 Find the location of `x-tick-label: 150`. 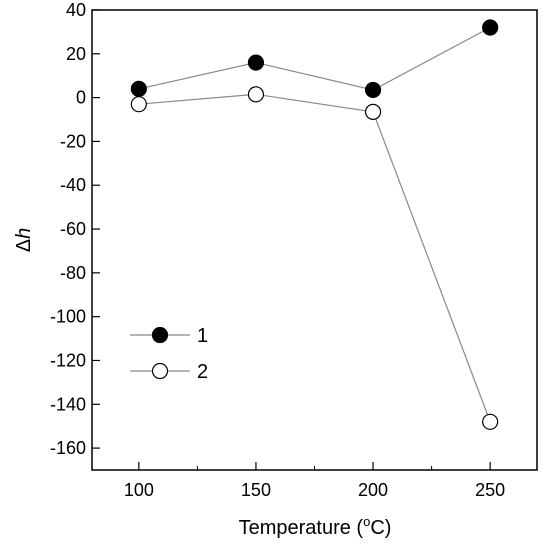

x-tick-label: 150 is located at coordinates (256, 490).